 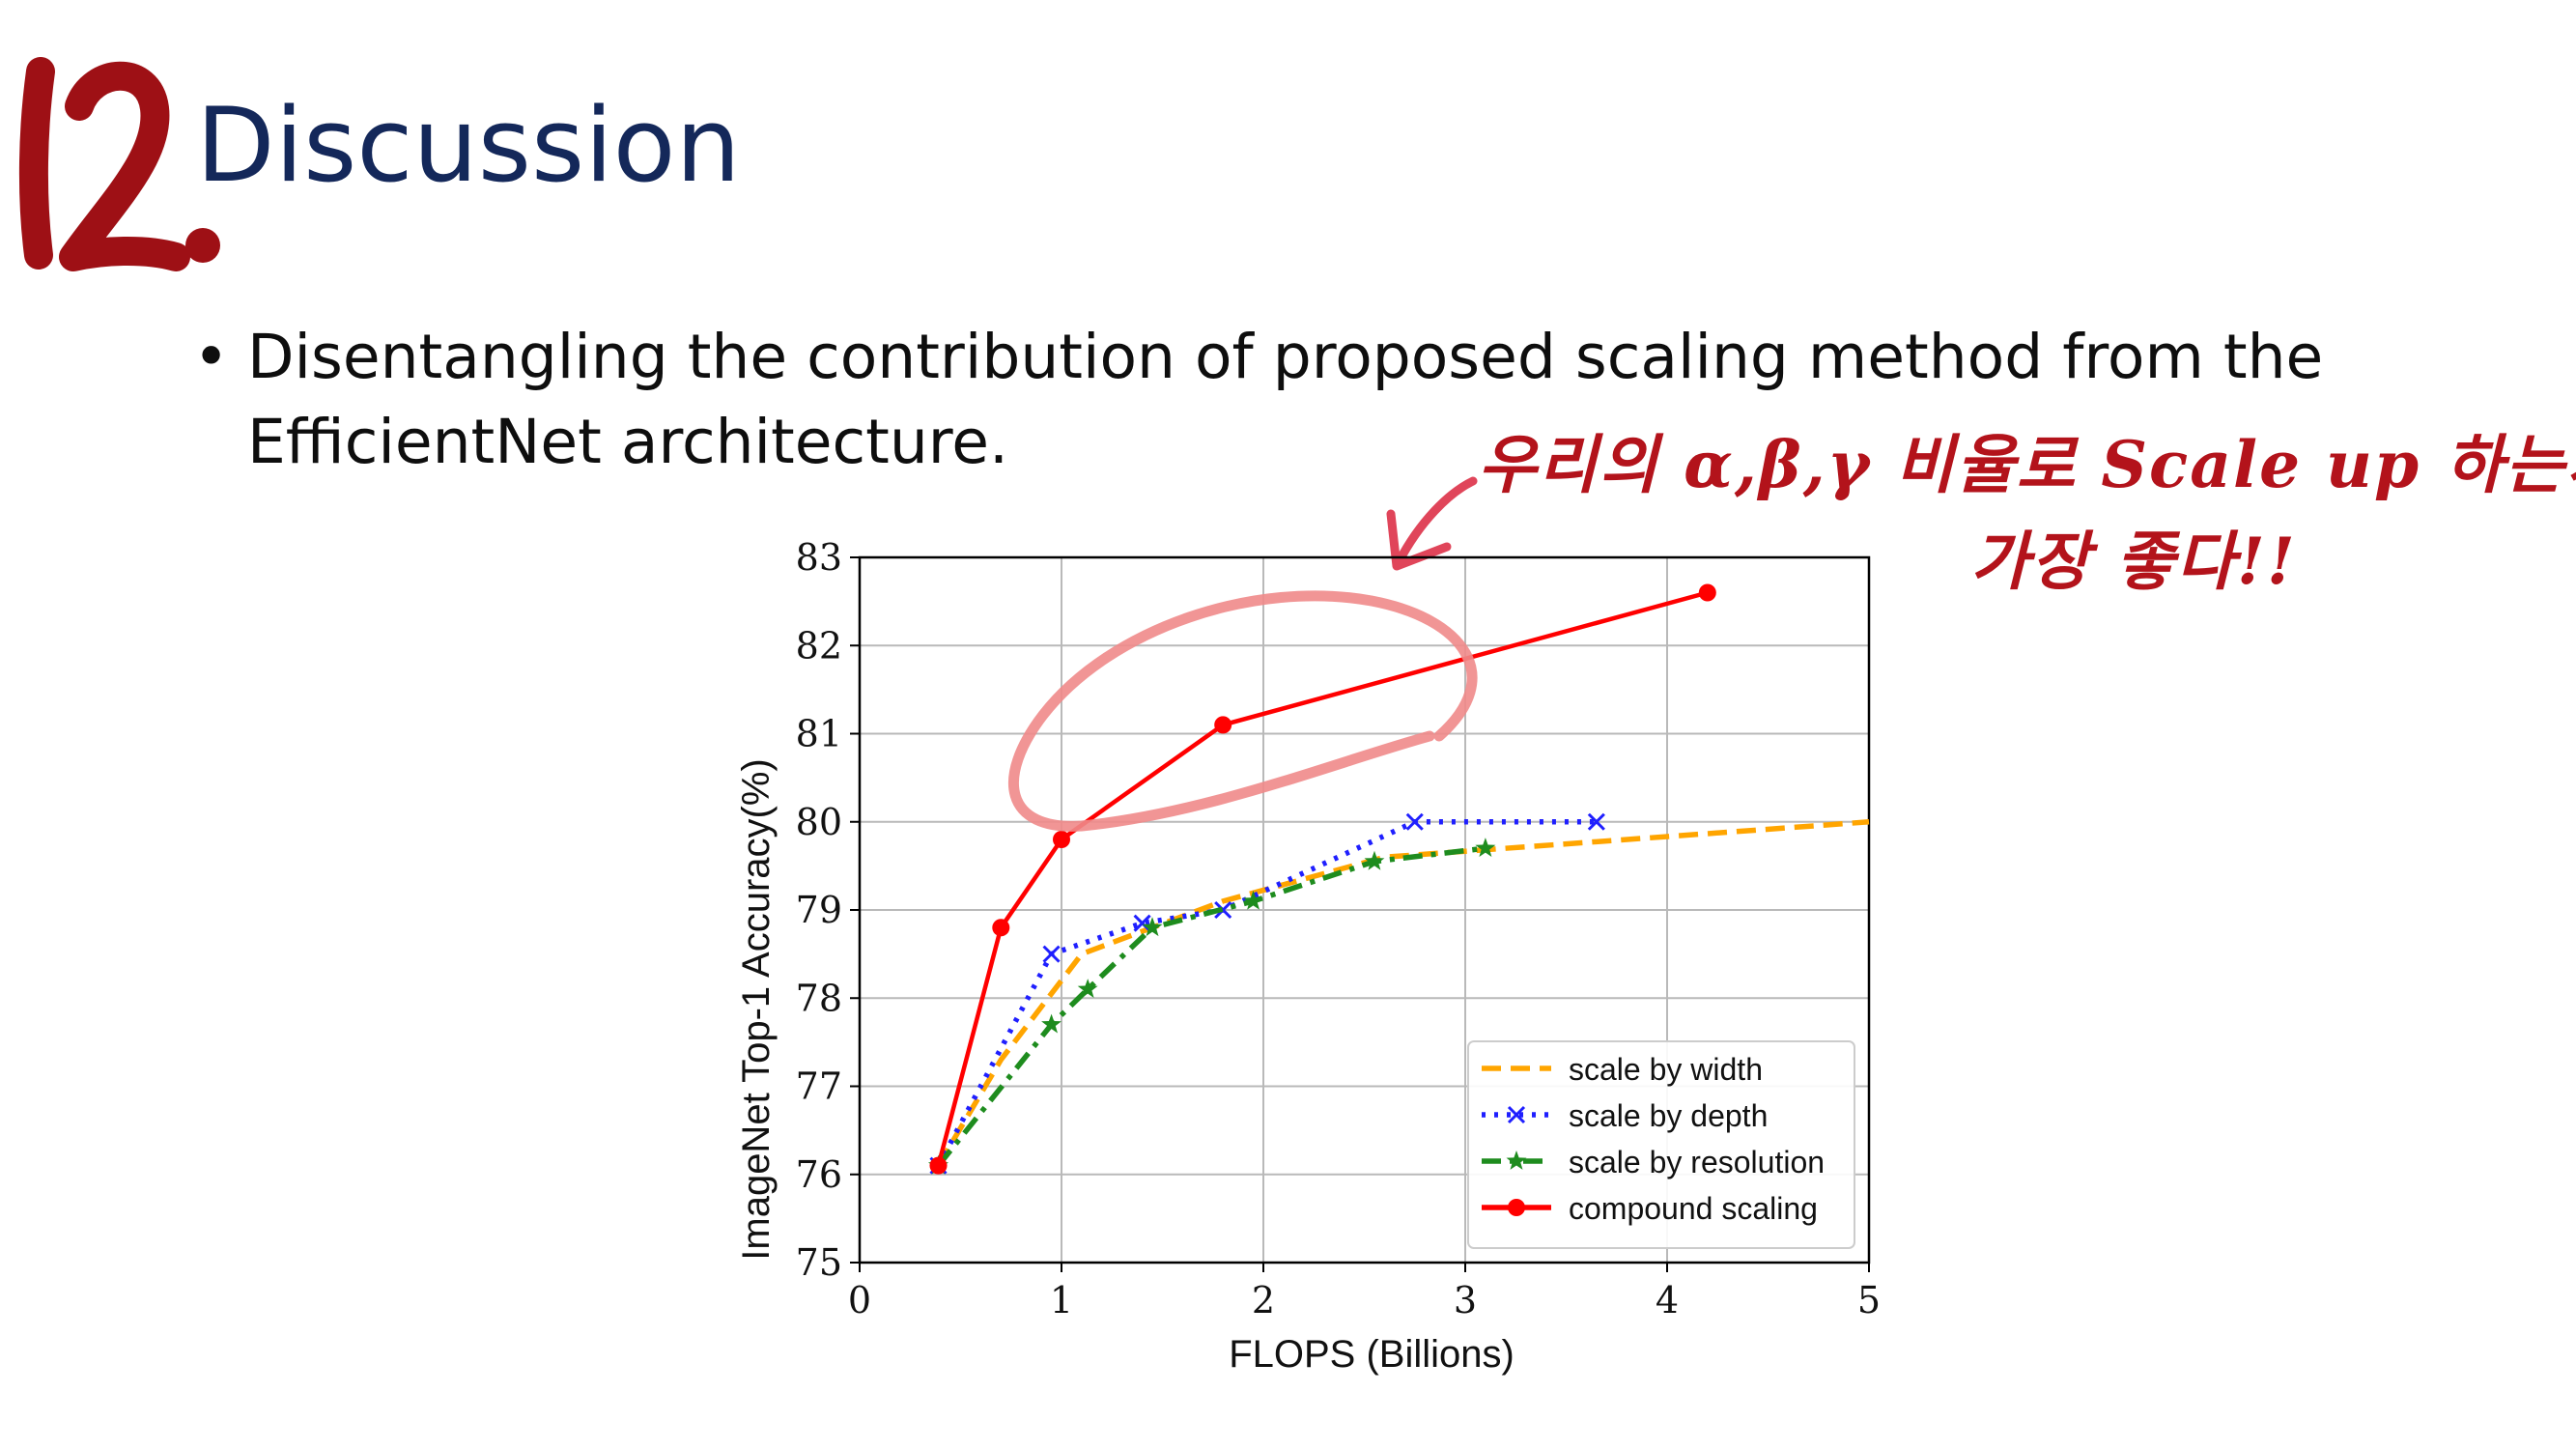 What do you see at coordinates (468, 145) in the screenshot?
I see `slide-title: Discussion` at bounding box center [468, 145].